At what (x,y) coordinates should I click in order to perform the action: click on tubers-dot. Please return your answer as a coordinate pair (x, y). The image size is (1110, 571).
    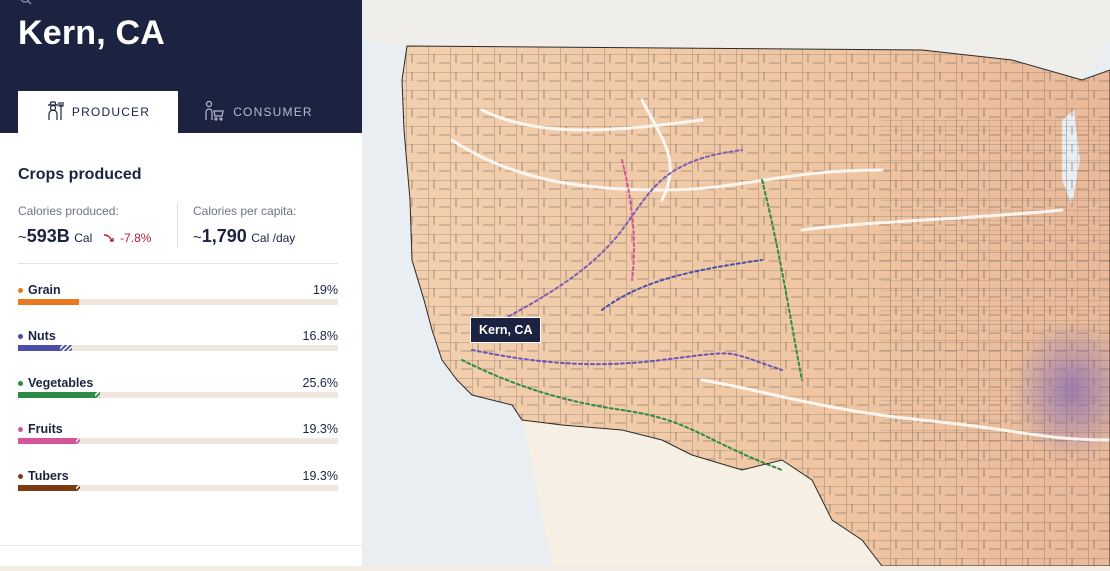
    Looking at the image, I should click on (20, 476).